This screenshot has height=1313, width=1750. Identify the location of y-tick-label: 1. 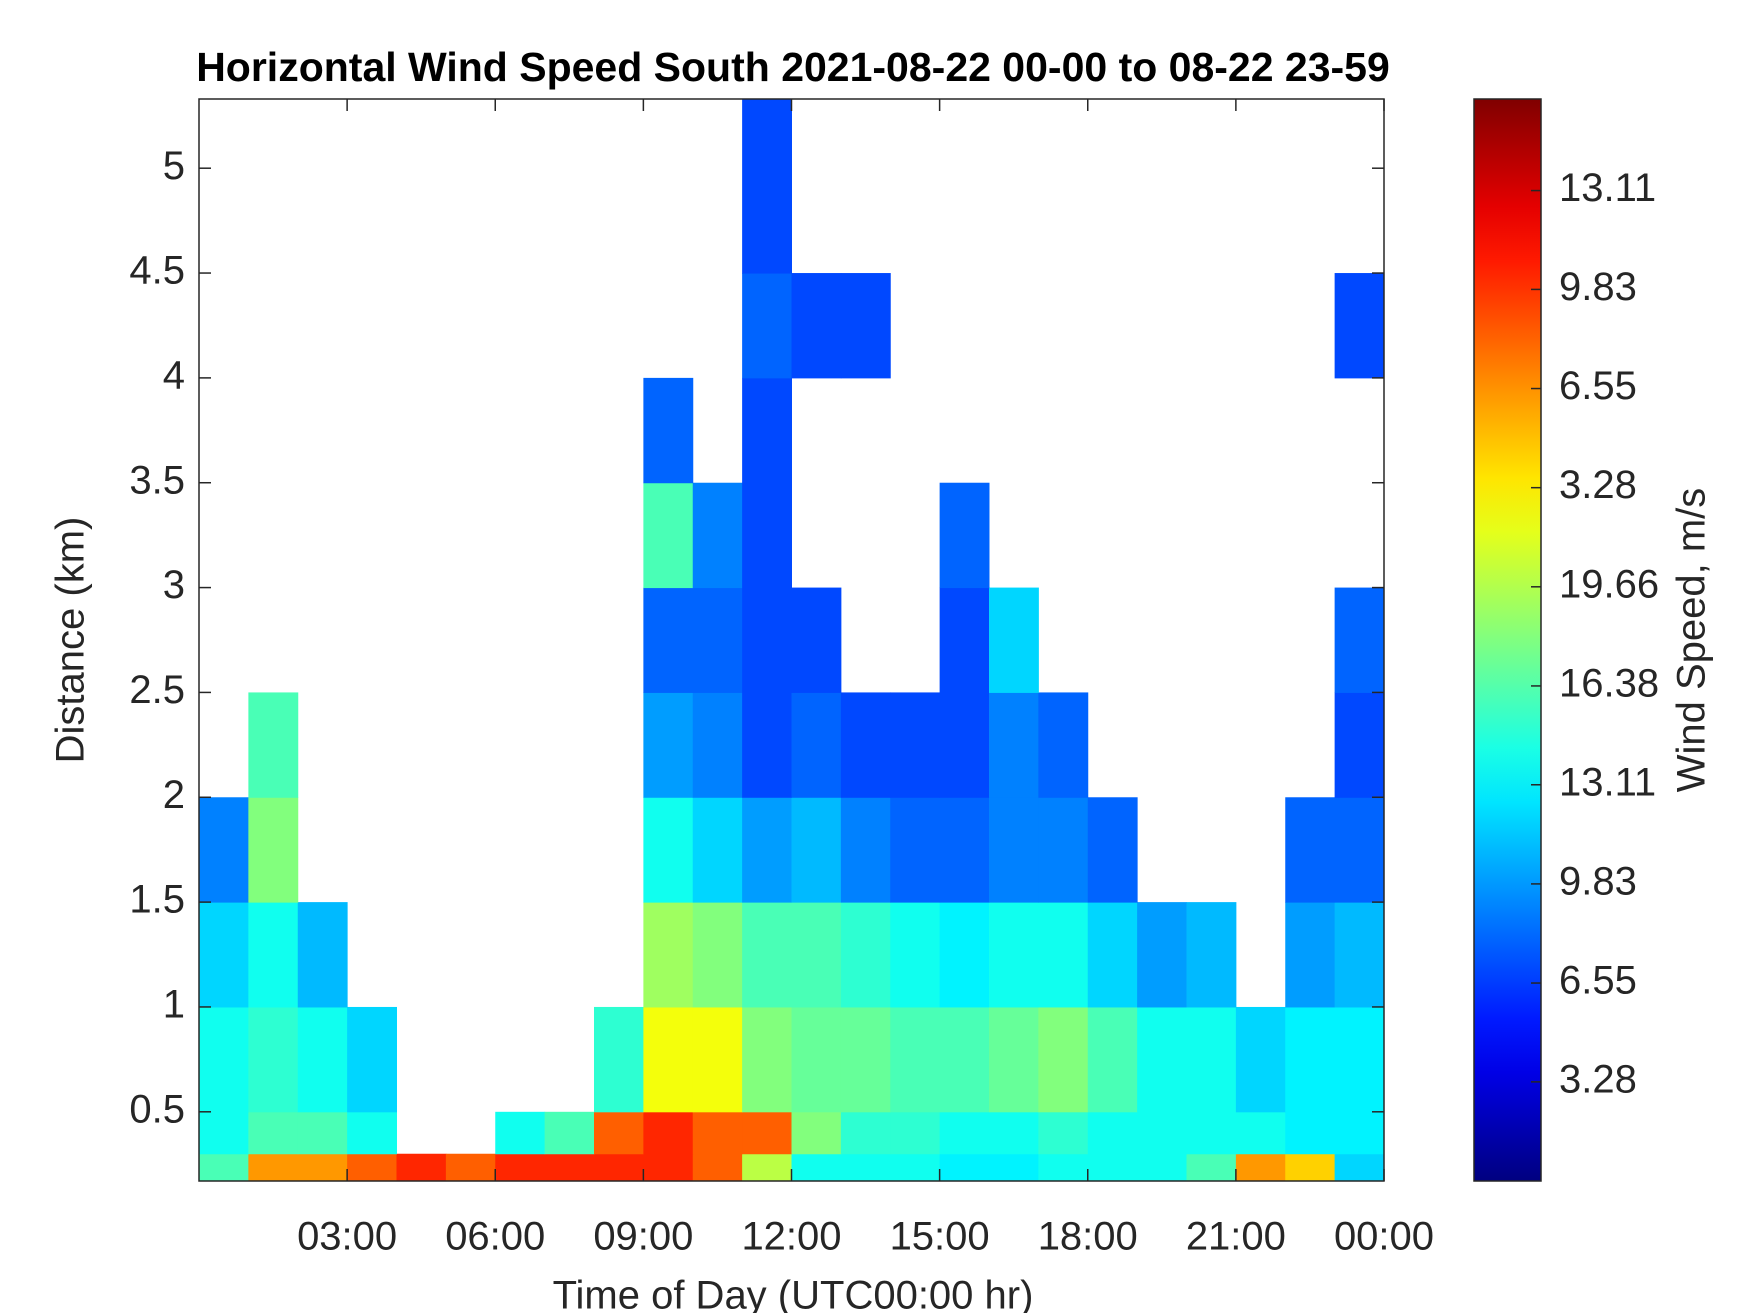
(174, 1005).